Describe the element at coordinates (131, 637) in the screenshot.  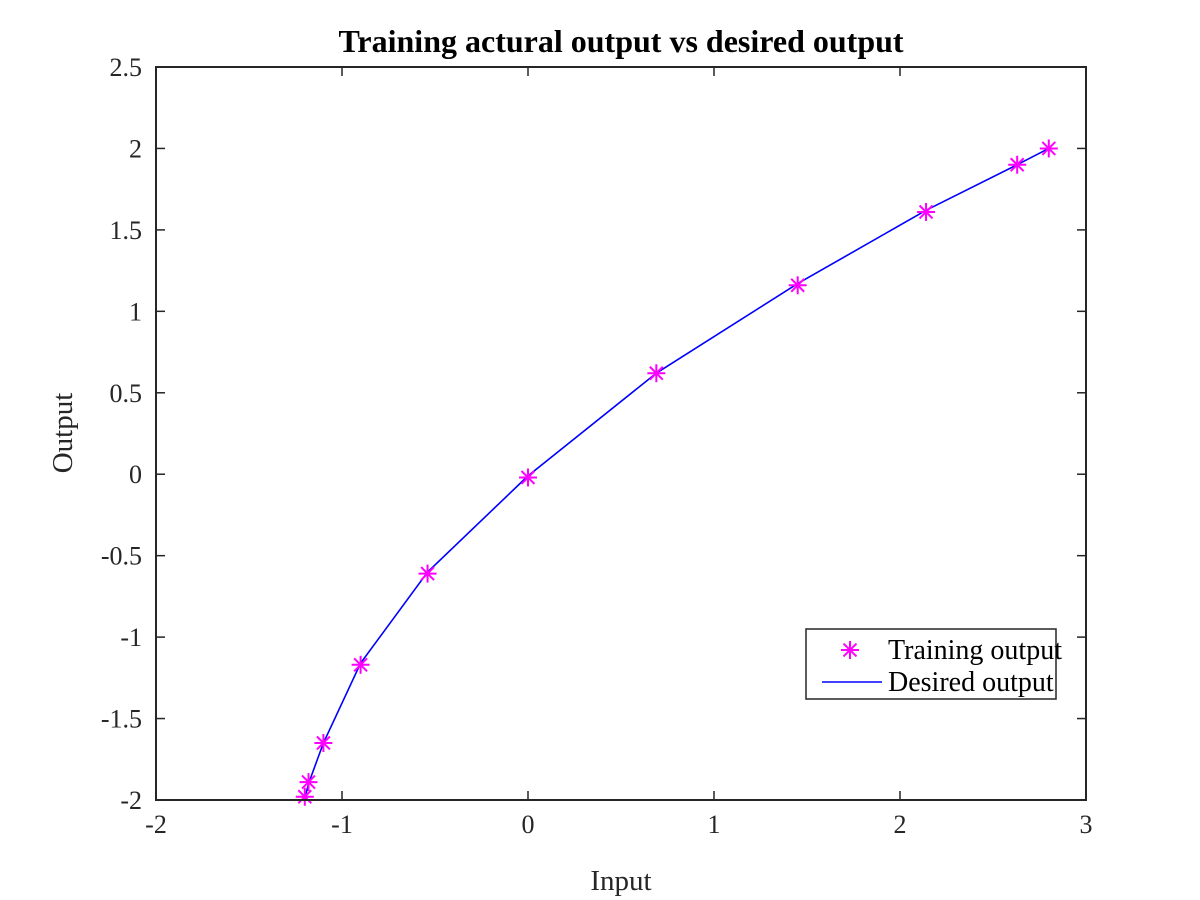
I see `y-tick-label: -1` at that location.